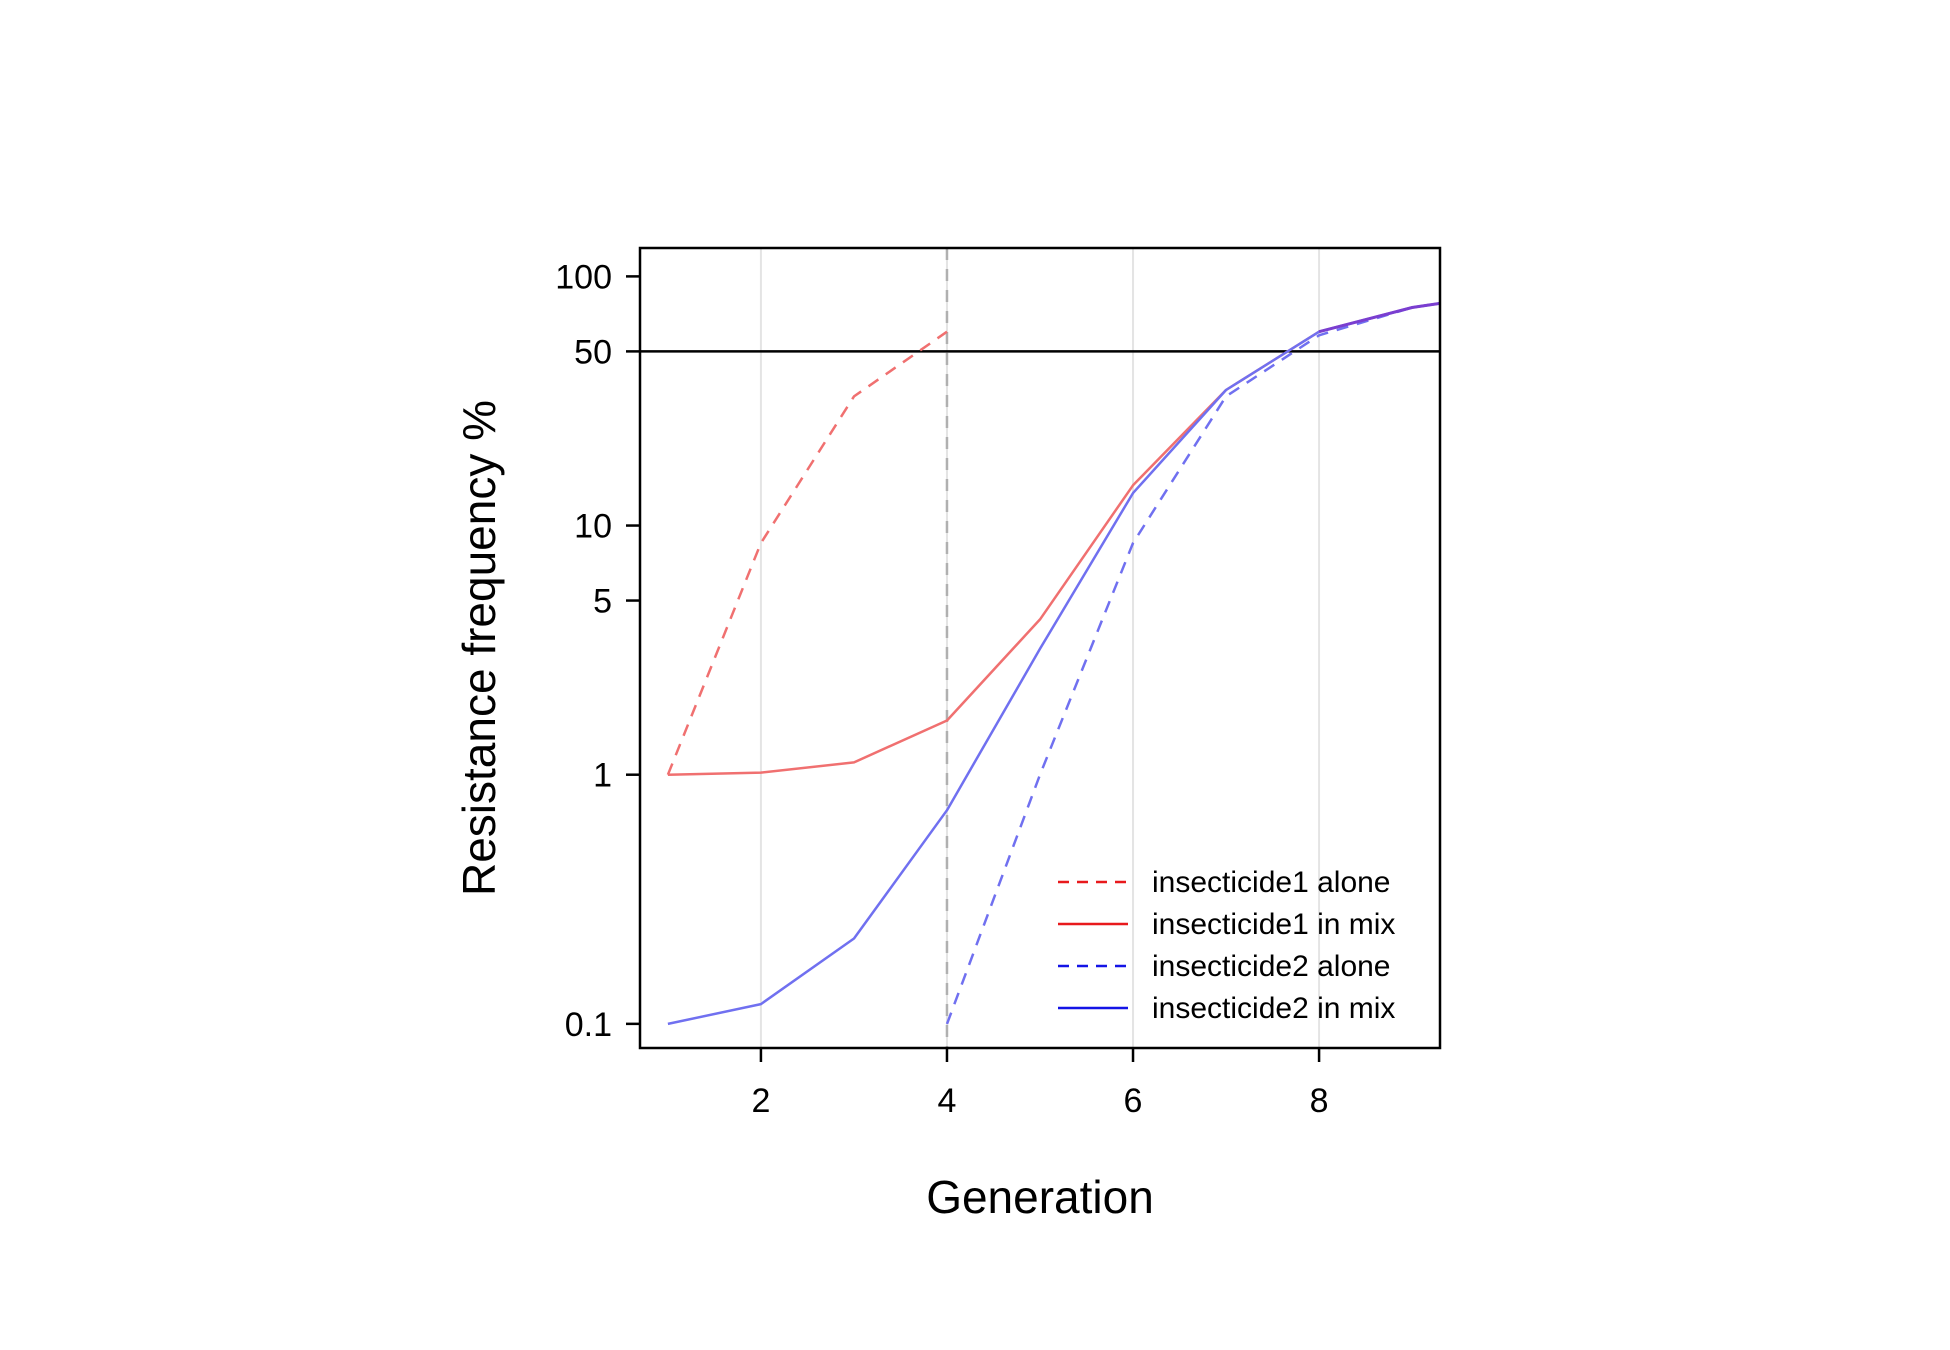 This screenshot has height=1350, width=1950. What do you see at coordinates (593, 352) in the screenshot?
I see `y-tick-label: 50` at bounding box center [593, 352].